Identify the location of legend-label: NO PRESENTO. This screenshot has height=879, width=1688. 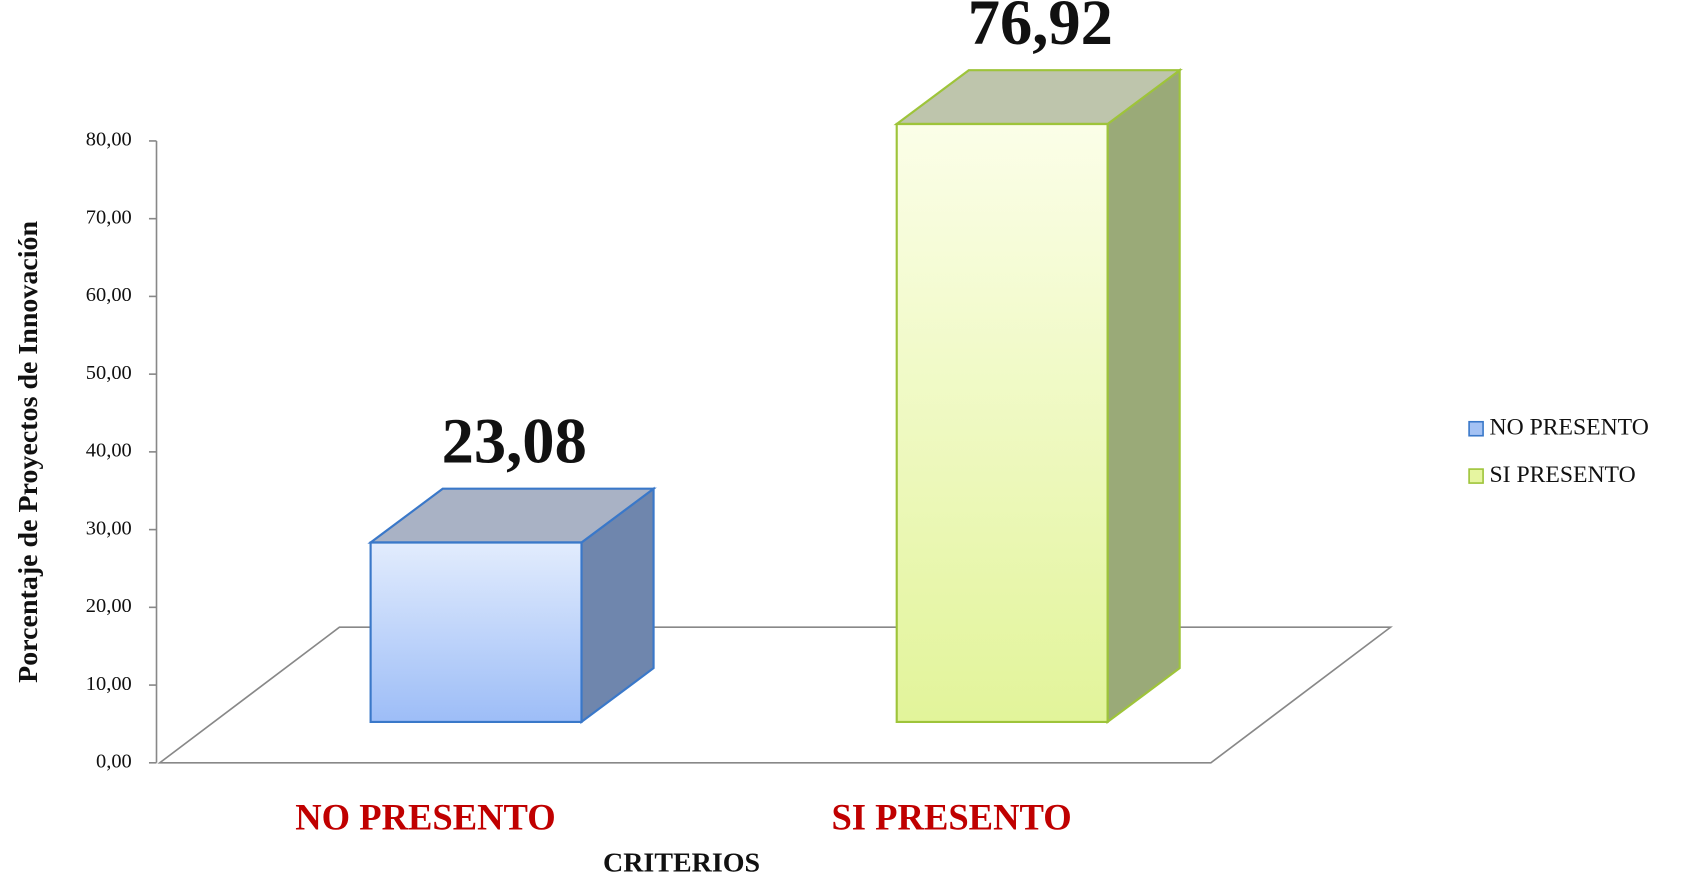
(1569, 428).